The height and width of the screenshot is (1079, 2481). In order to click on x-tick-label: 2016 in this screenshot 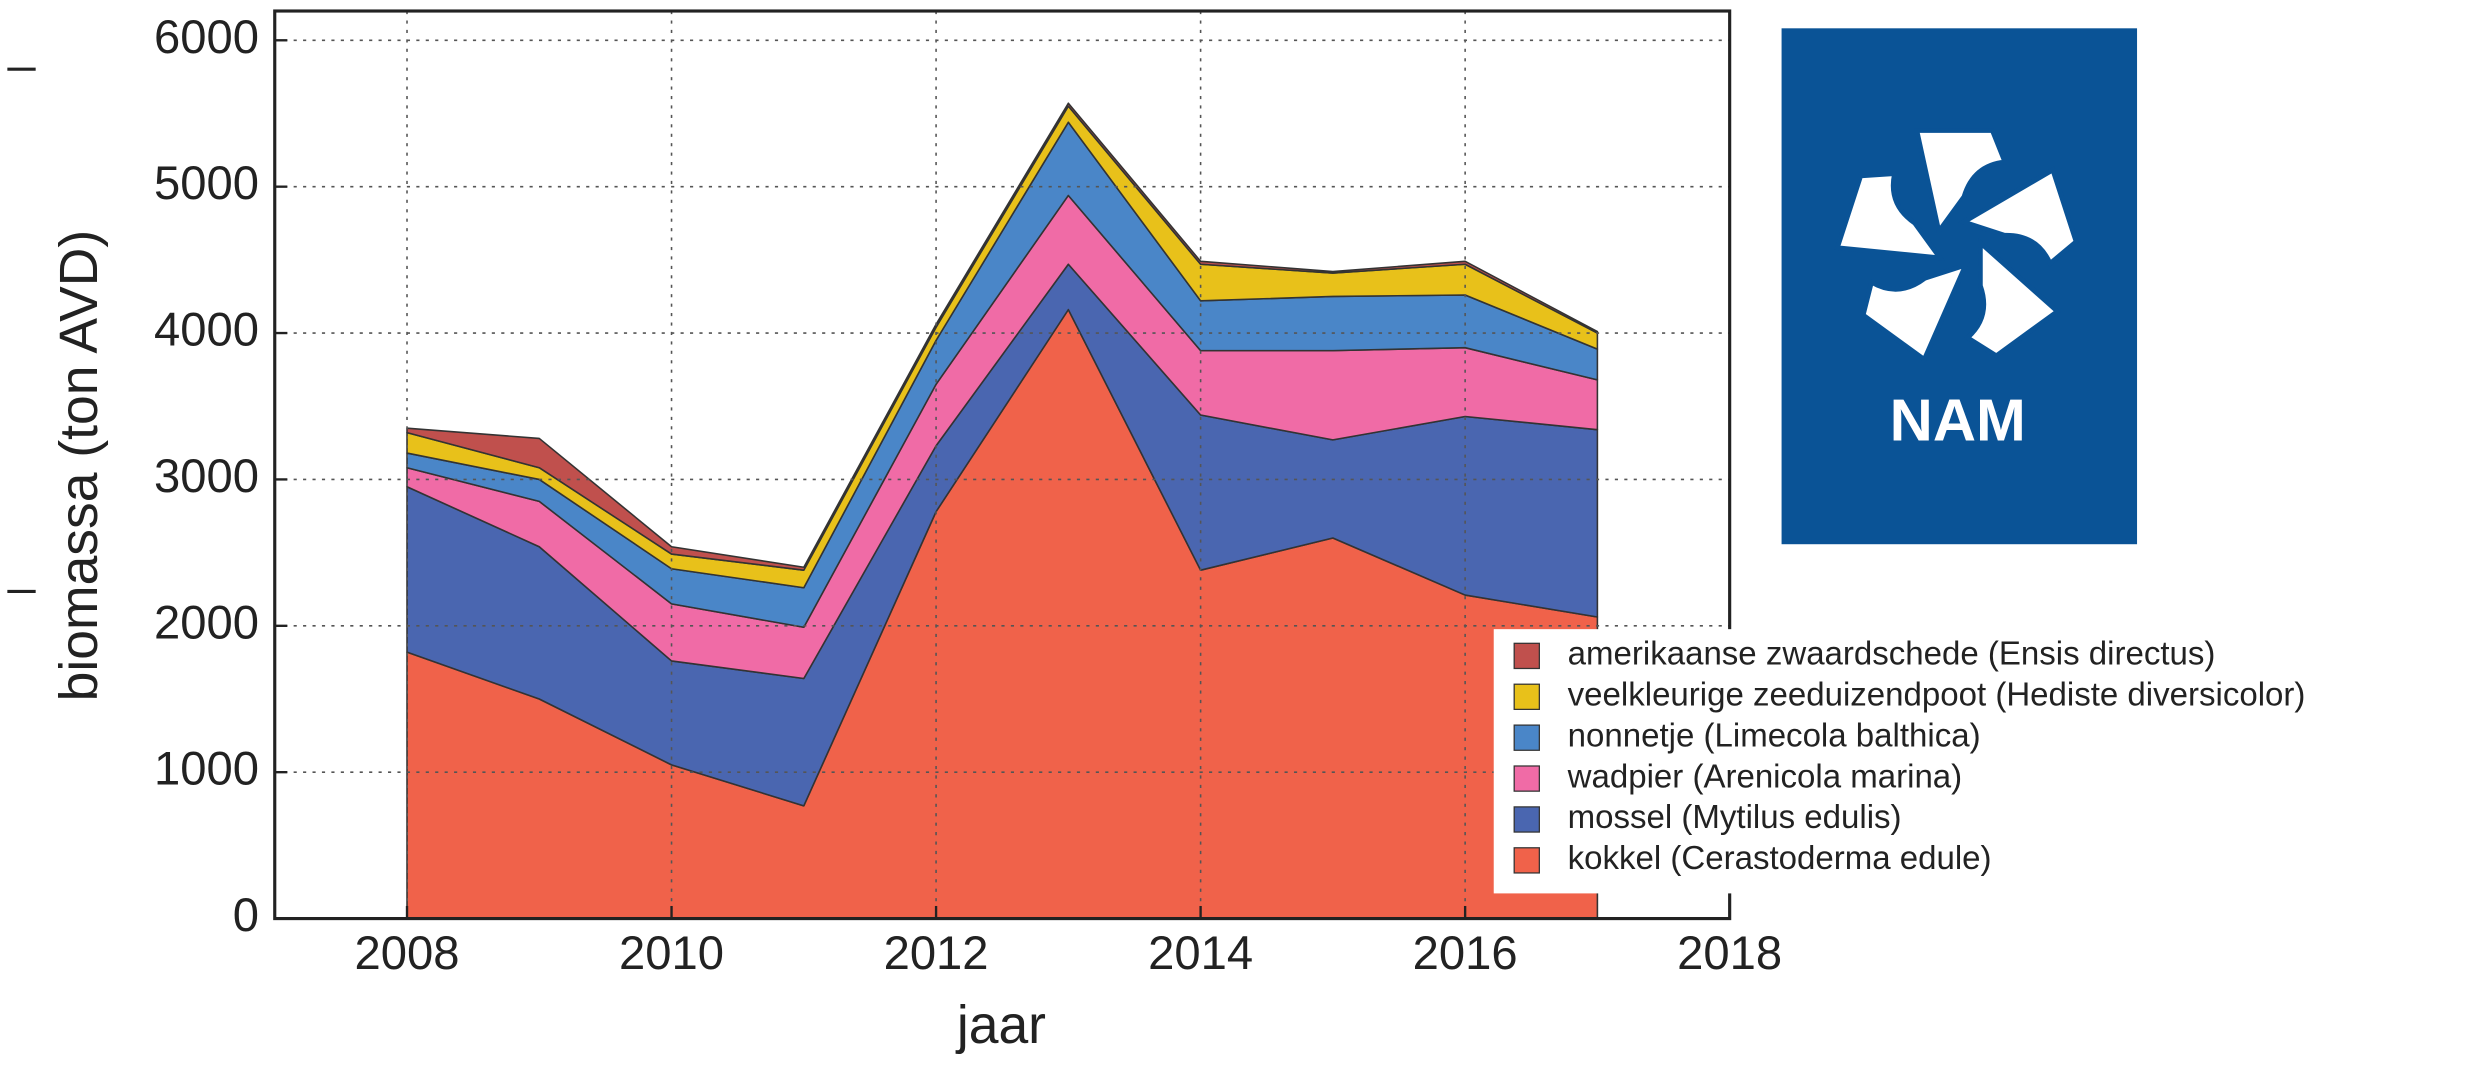, I will do `click(1465, 952)`.